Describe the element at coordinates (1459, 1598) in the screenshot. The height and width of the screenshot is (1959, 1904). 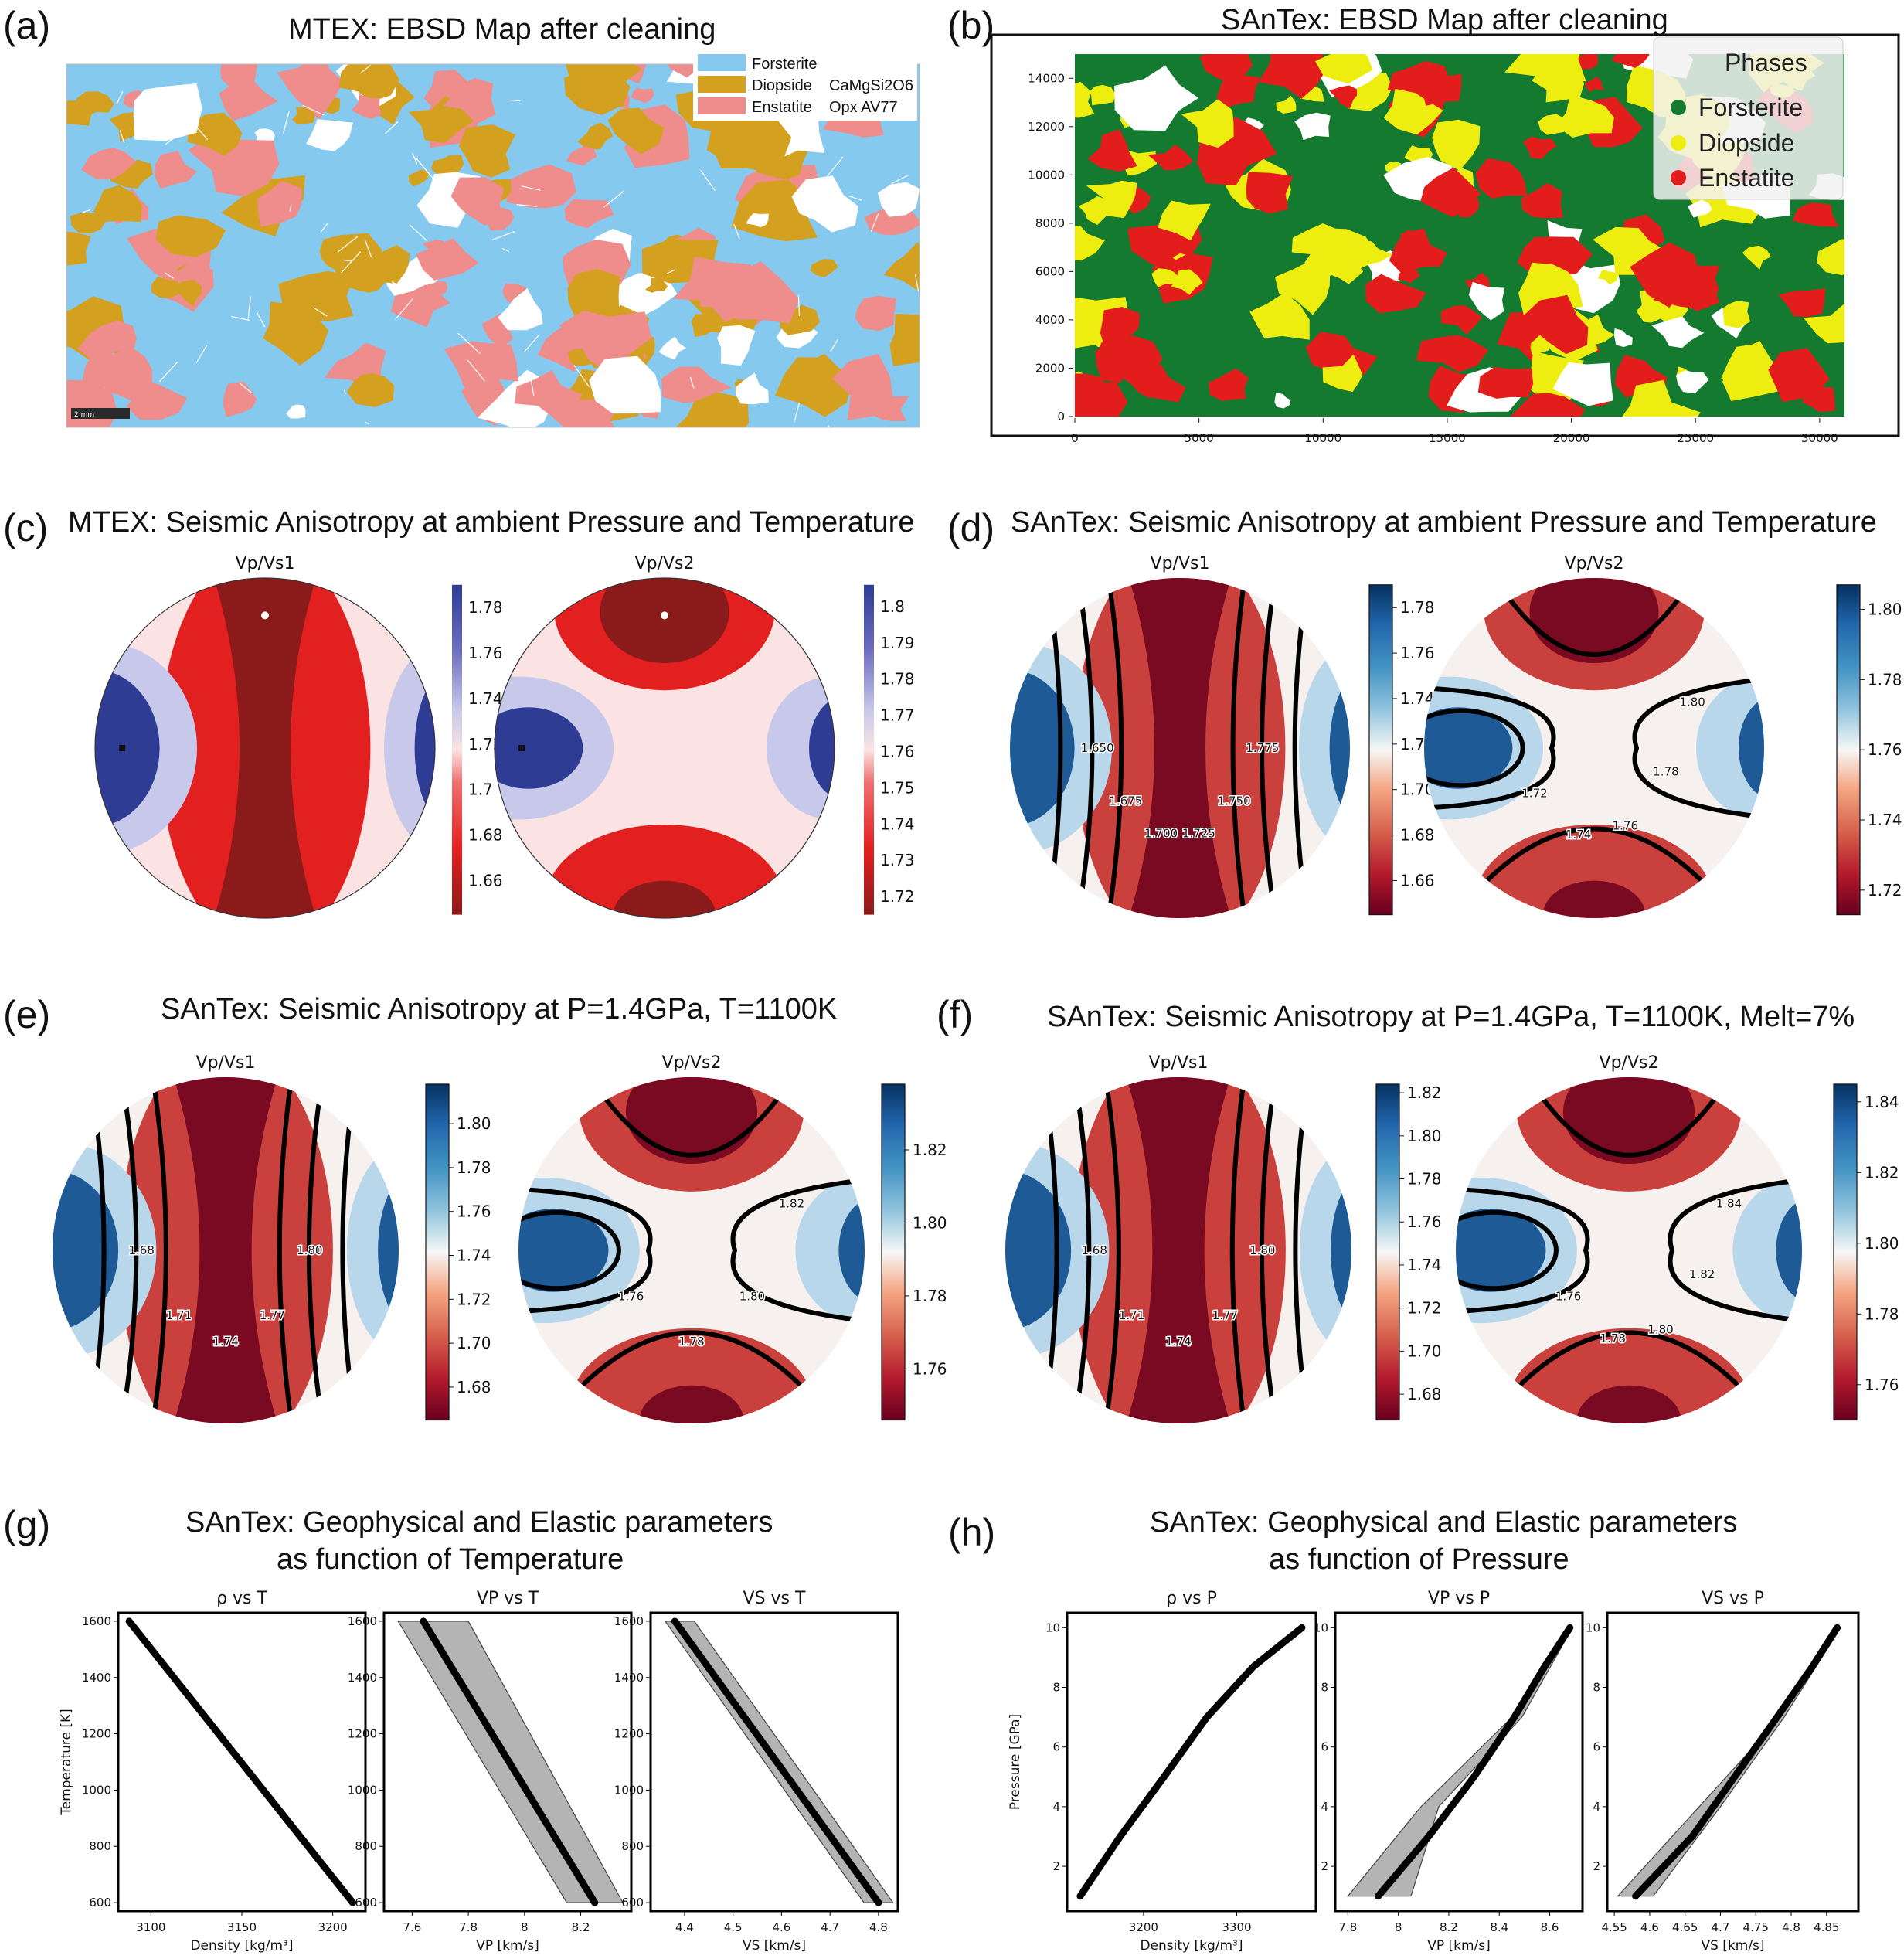
I see `plot-title: VP vs P` at that location.